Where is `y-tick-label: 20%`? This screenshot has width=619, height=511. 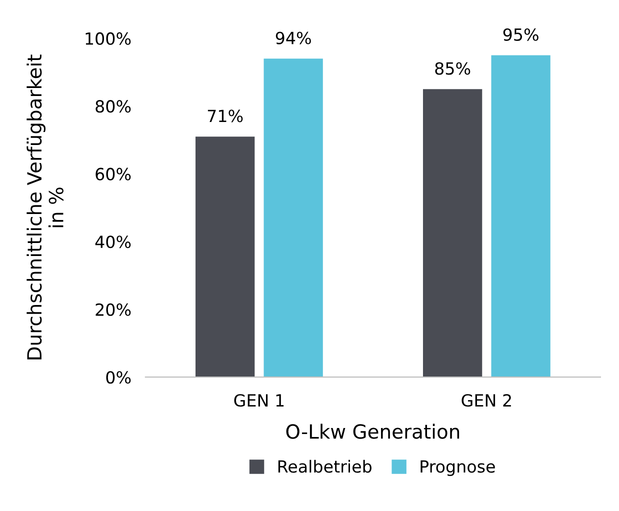
y-tick-label: 20% is located at coordinates (113, 309).